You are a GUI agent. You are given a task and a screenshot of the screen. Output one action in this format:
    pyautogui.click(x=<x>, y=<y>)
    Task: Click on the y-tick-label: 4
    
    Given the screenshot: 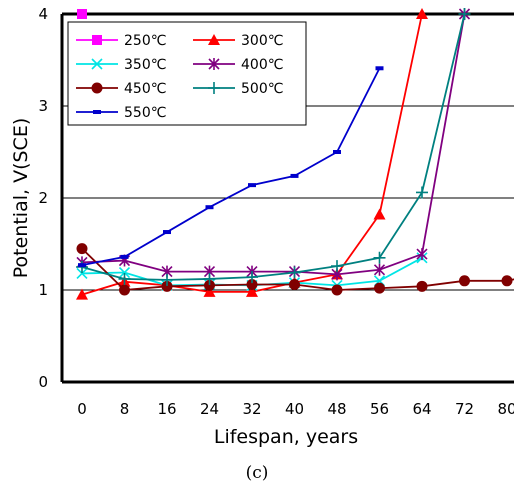 What is the action you would take?
    pyautogui.click(x=43, y=14)
    